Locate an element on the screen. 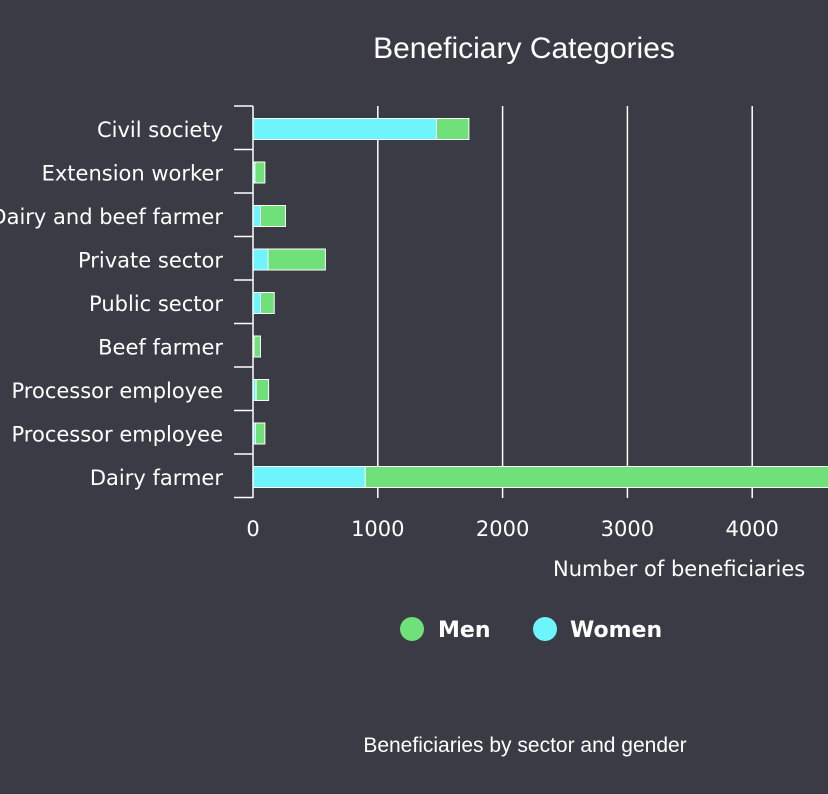 The width and height of the screenshot is (828, 794). legend-label-women: Women is located at coordinates (616, 630).